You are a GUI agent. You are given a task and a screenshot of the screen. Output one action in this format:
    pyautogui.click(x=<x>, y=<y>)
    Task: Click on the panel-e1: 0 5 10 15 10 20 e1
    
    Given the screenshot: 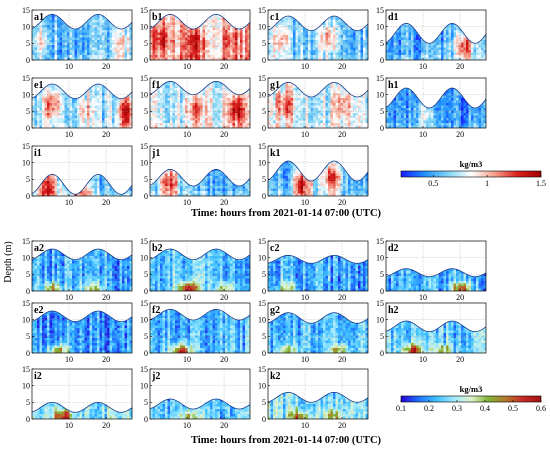 What is the action you would take?
    pyautogui.click(x=77, y=106)
    